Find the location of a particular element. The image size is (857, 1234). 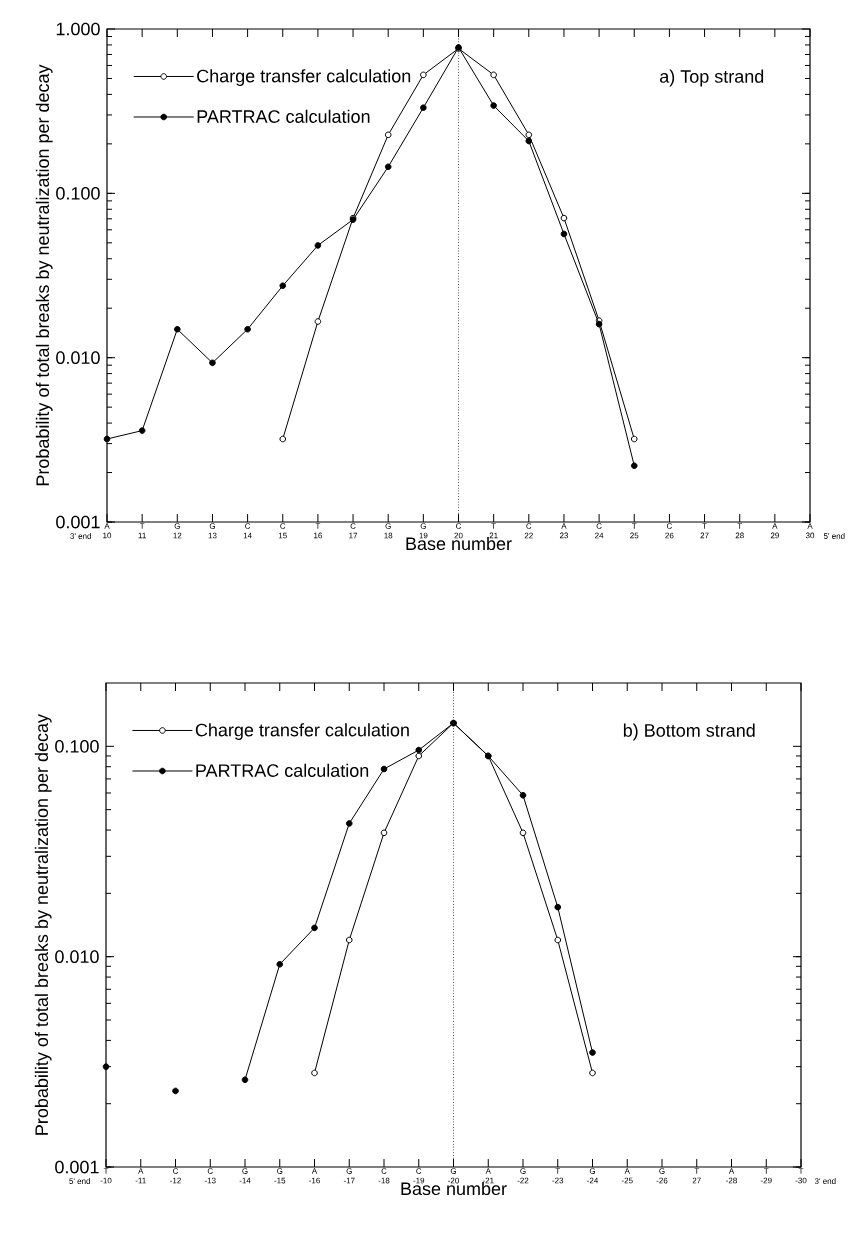

x-tick-label: C 20 is located at coordinates (458, 531).